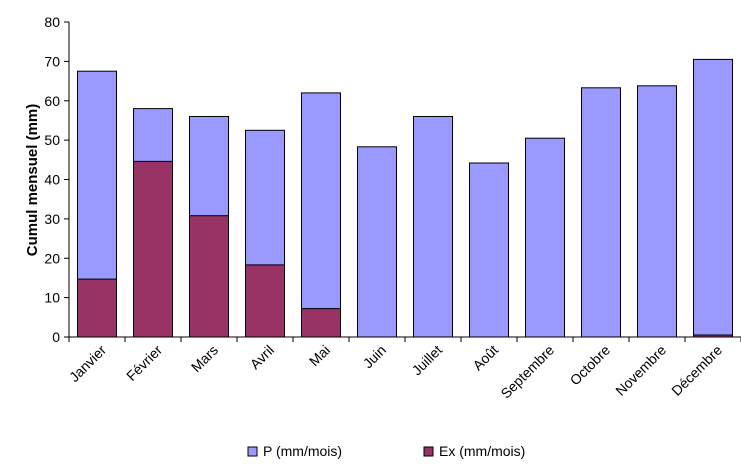 This screenshot has height=464, width=741. Describe the element at coordinates (87, 363) in the screenshot. I see `x-tick-label: Janvier` at that location.